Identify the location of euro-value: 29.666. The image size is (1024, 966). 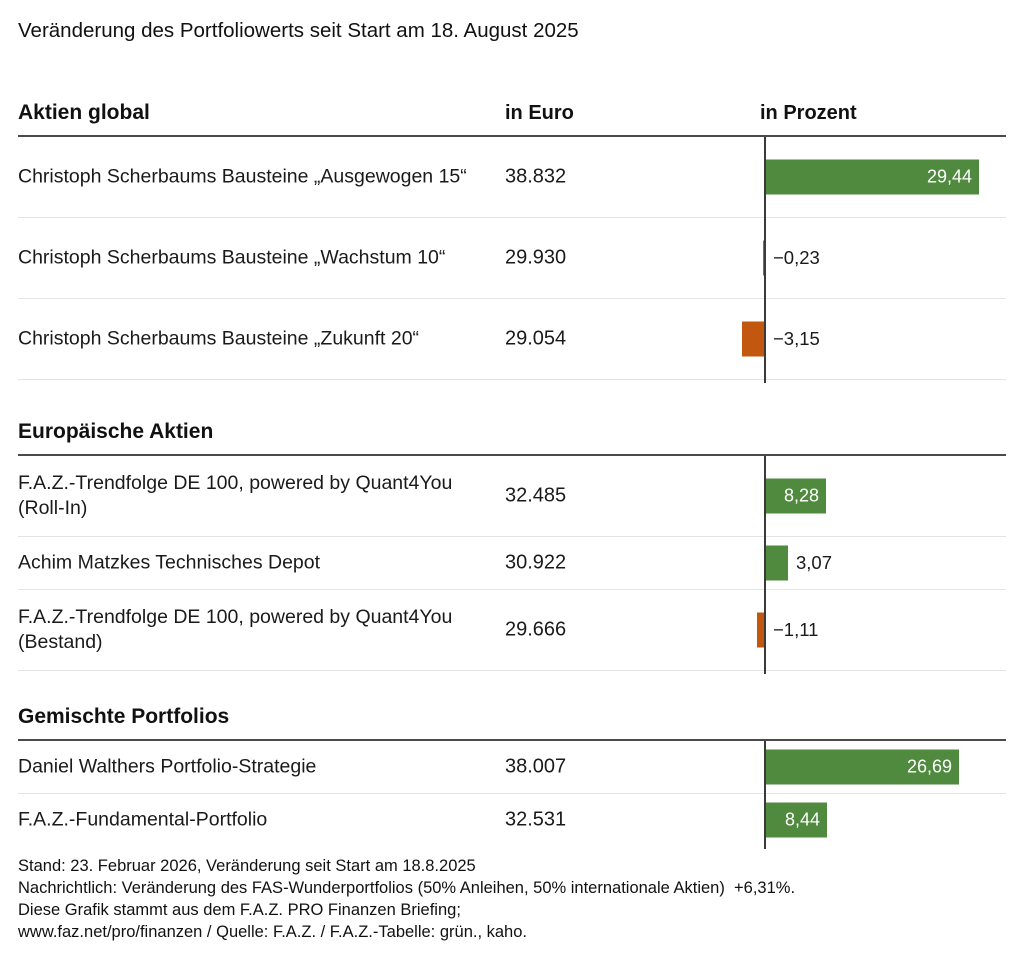
(536, 629).